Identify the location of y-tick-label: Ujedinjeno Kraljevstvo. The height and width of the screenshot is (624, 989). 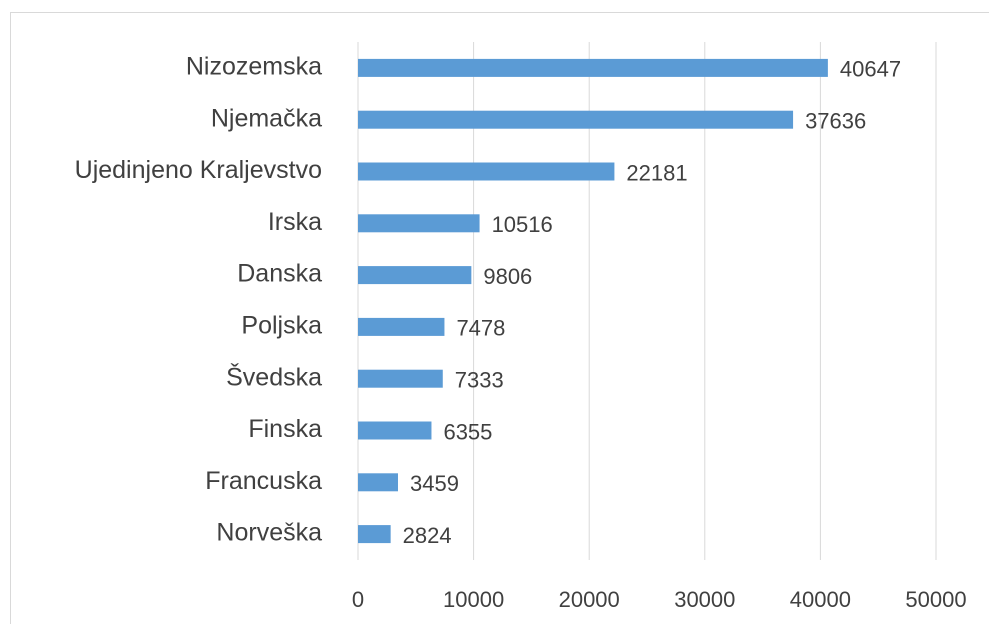
(198, 170).